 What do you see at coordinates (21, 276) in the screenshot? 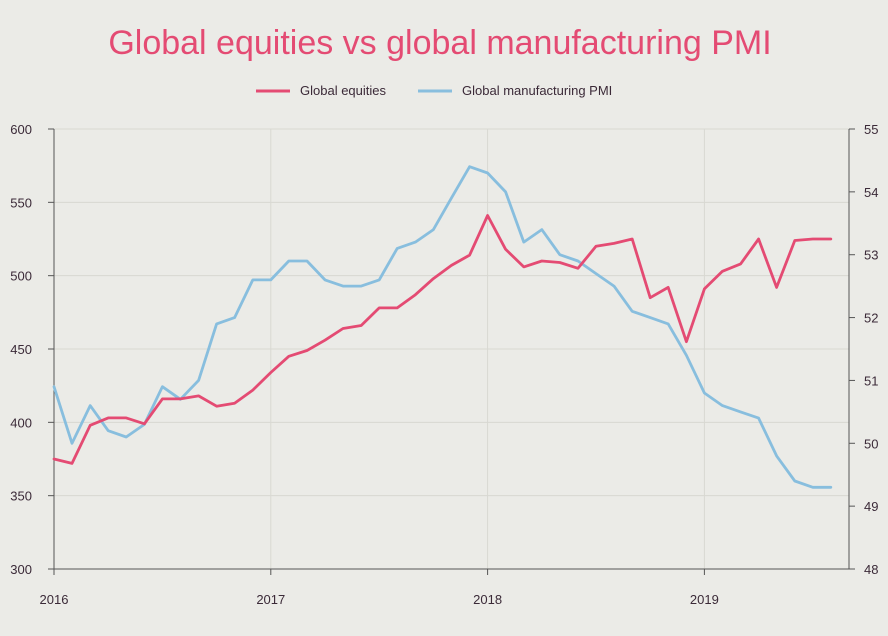
I see `y-left-tick-label: 500` at bounding box center [21, 276].